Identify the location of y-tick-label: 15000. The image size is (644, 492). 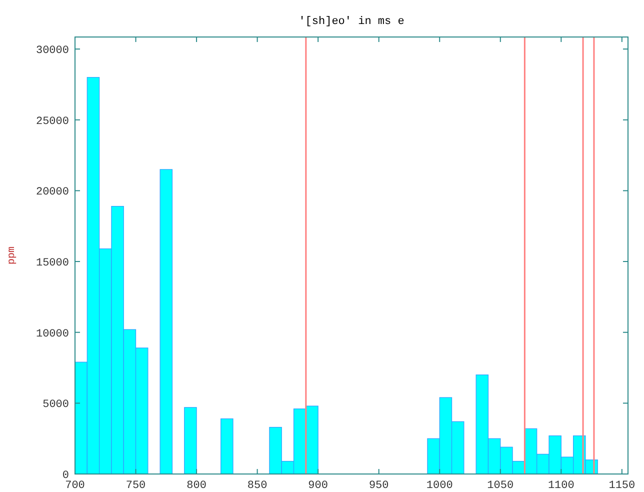
(52, 264).